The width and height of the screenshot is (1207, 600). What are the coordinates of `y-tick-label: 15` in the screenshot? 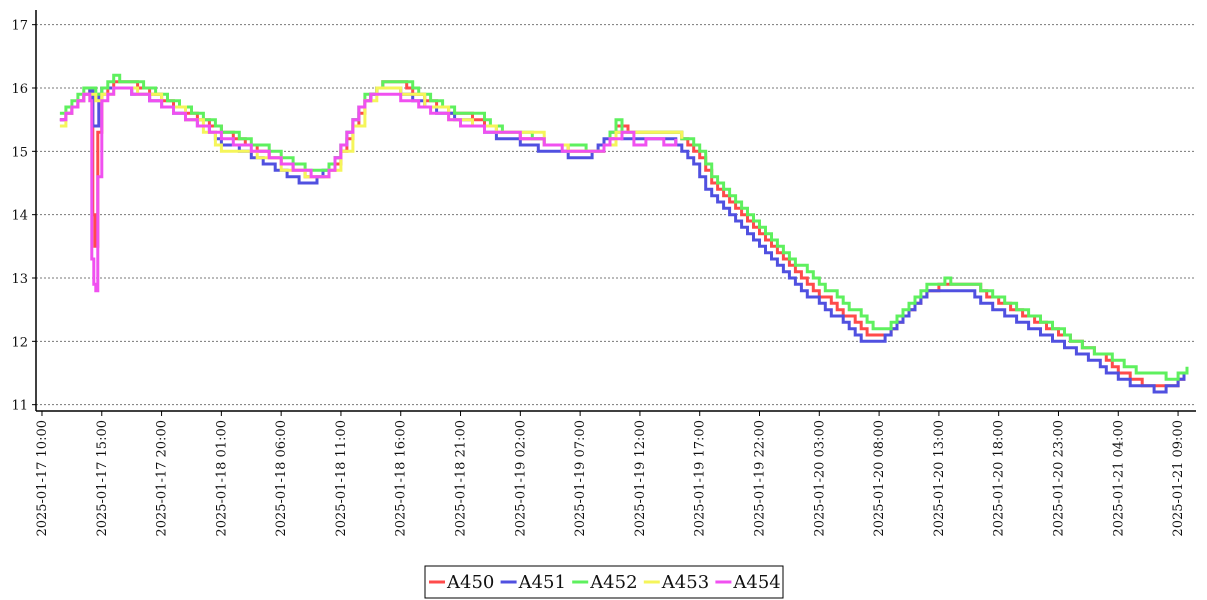 It's located at (19, 152).